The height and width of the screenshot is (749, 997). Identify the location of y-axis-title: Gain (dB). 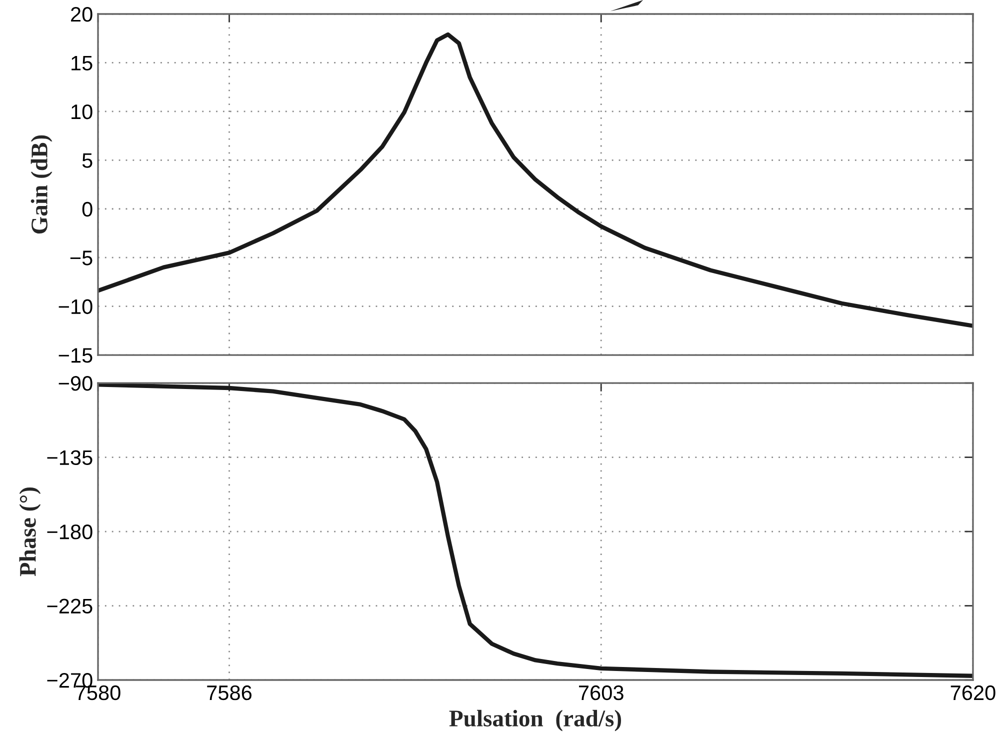
(41, 184).